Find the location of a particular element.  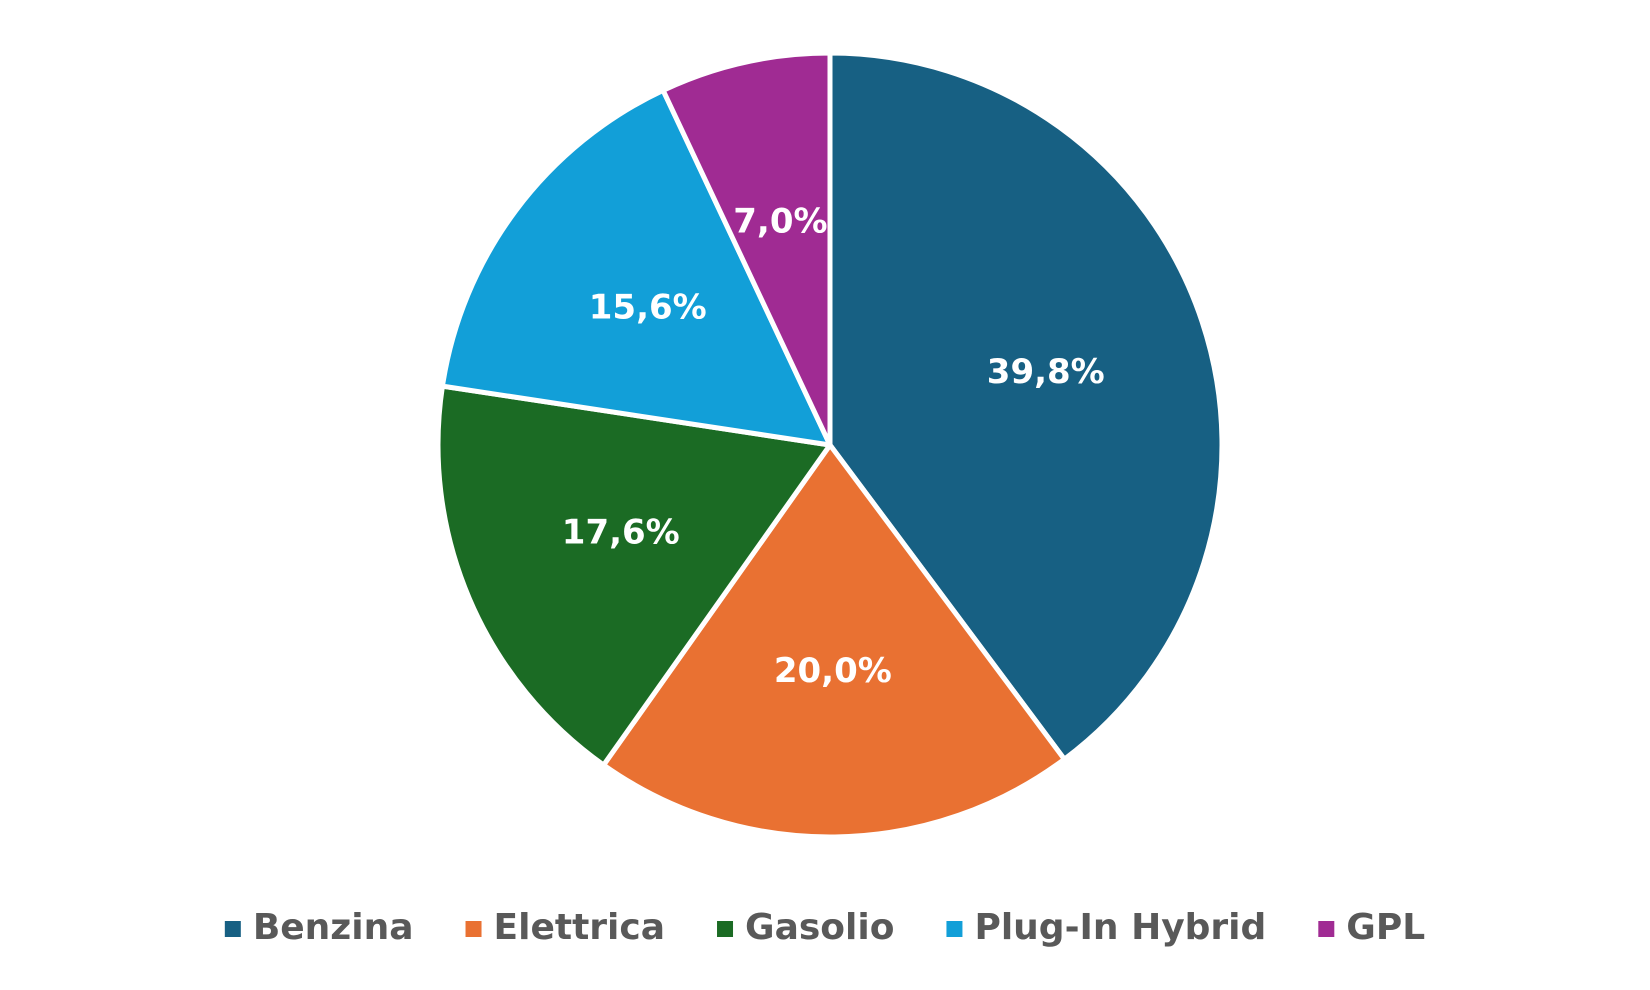

legend-label: Elettrica is located at coordinates (580, 927).